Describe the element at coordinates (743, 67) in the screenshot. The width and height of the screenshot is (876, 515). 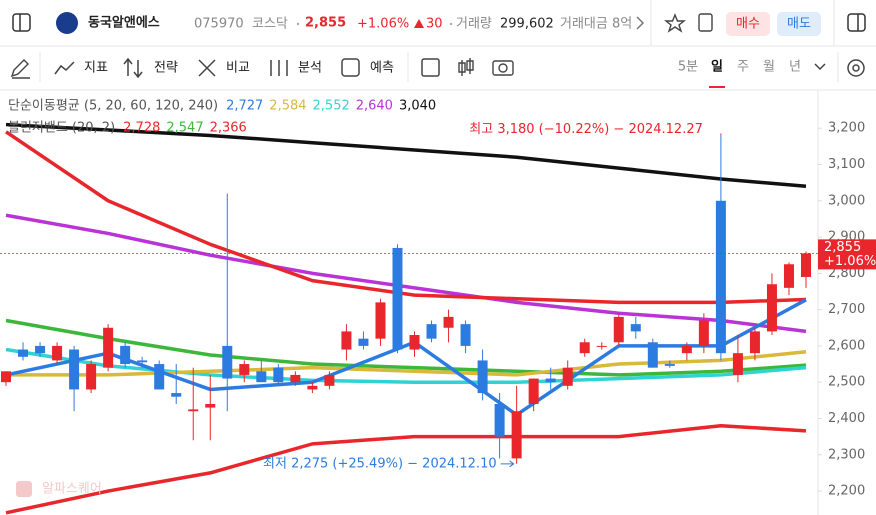
I see `period-button: 주` at that location.